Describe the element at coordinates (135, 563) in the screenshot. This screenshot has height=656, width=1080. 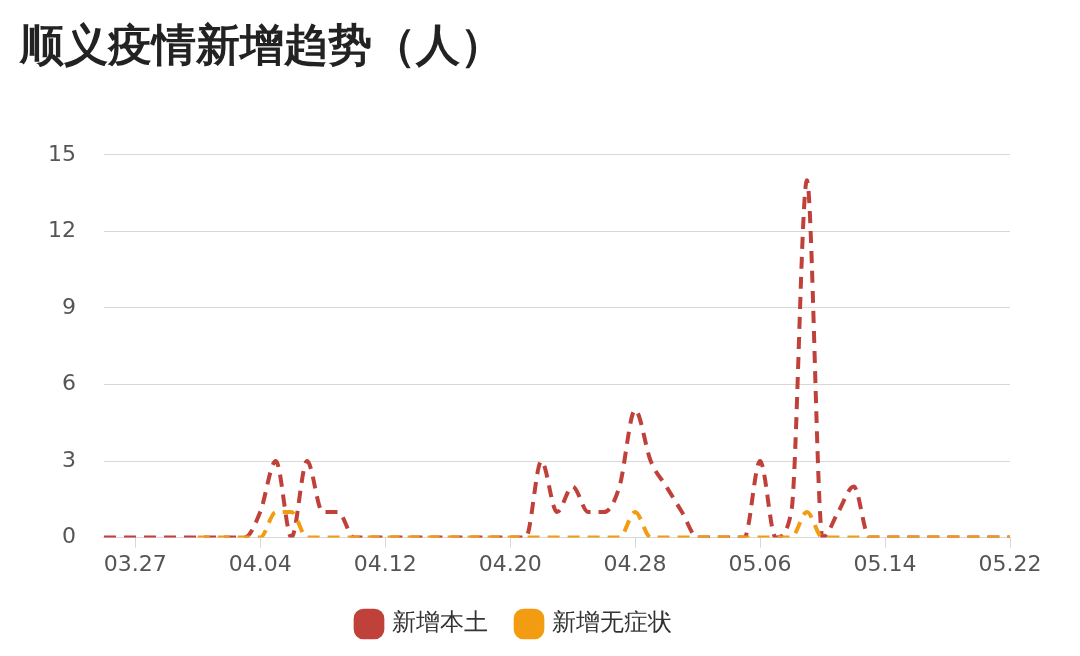
I see `x-tick-label: 03.27` at that location.